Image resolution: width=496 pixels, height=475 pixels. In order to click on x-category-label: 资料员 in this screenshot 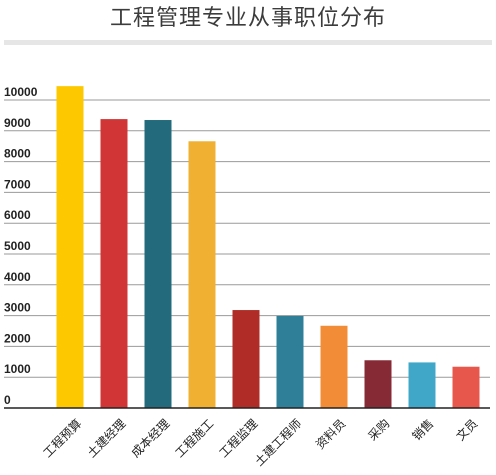, I will do `click(330, 433)`.